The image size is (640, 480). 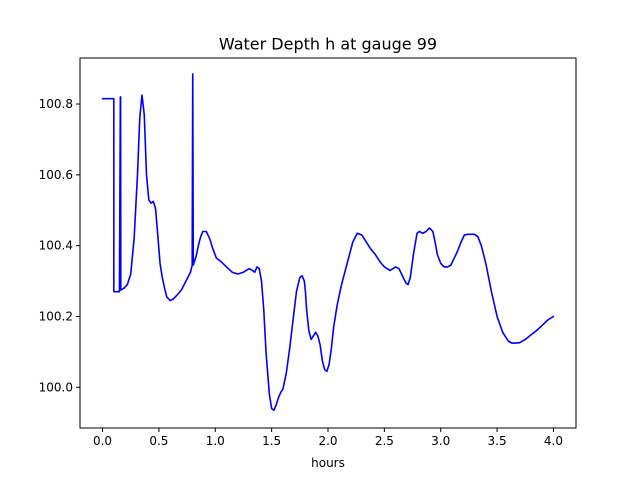 What do you see at coordinates (102, 441) in the screenshot?
I see `x-tick-label: 0.0` at bounding box center [102, 441].